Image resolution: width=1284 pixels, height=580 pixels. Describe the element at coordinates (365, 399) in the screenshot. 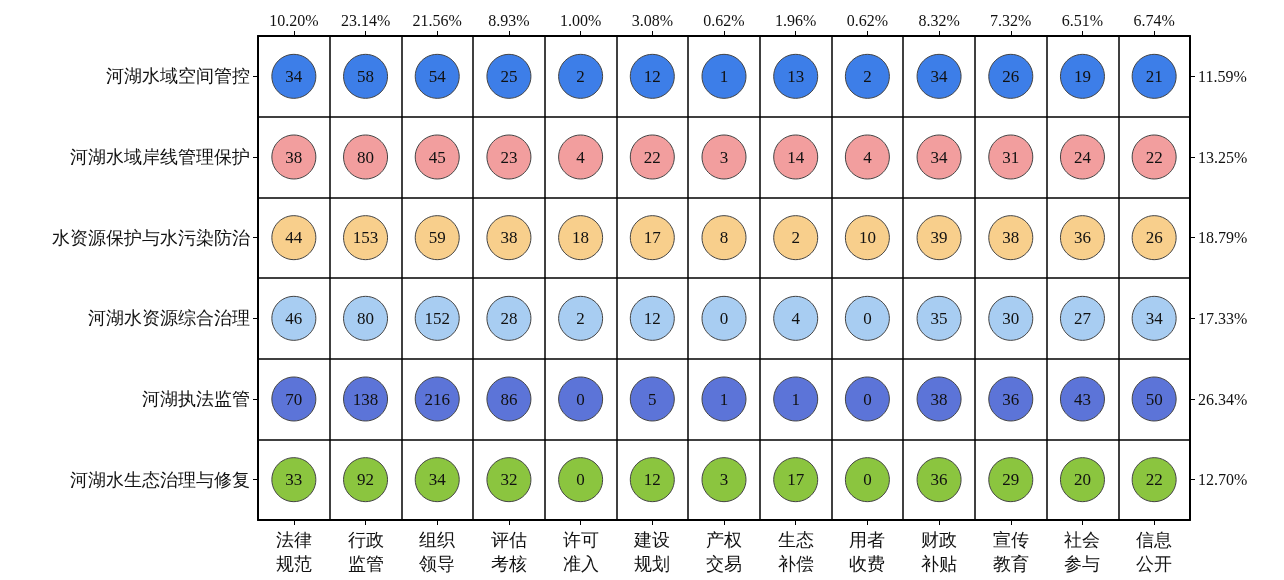

I see `data-label: 138` at that location.